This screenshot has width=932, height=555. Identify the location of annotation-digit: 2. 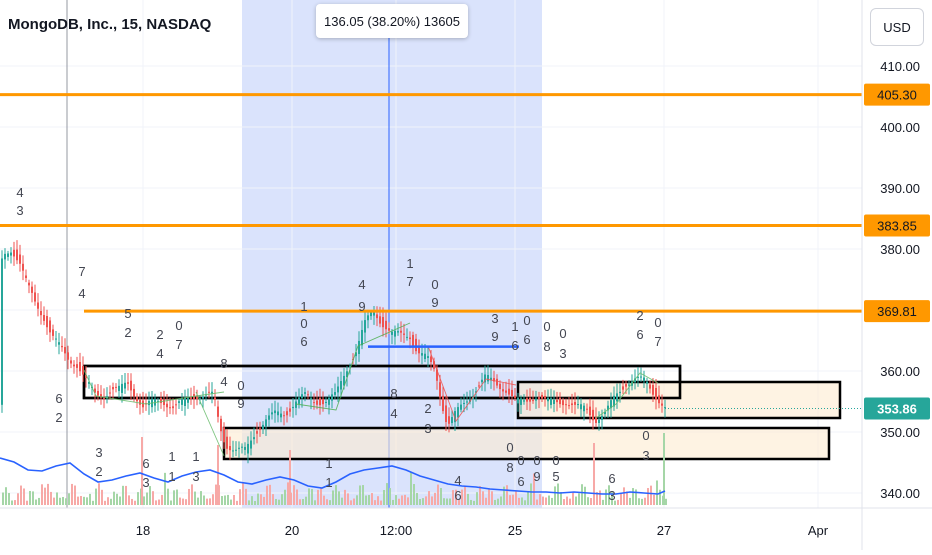
(159, 334).